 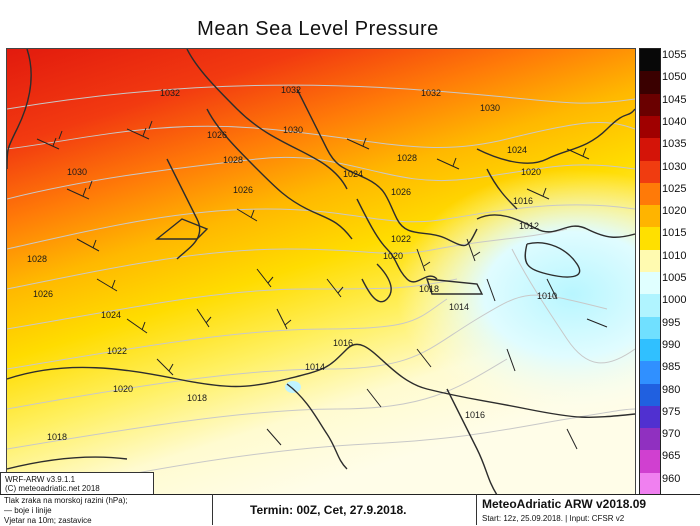 I want to click on brand-label: MeteoAdriatic ARW v2018.09, so click(x=564, y=504).